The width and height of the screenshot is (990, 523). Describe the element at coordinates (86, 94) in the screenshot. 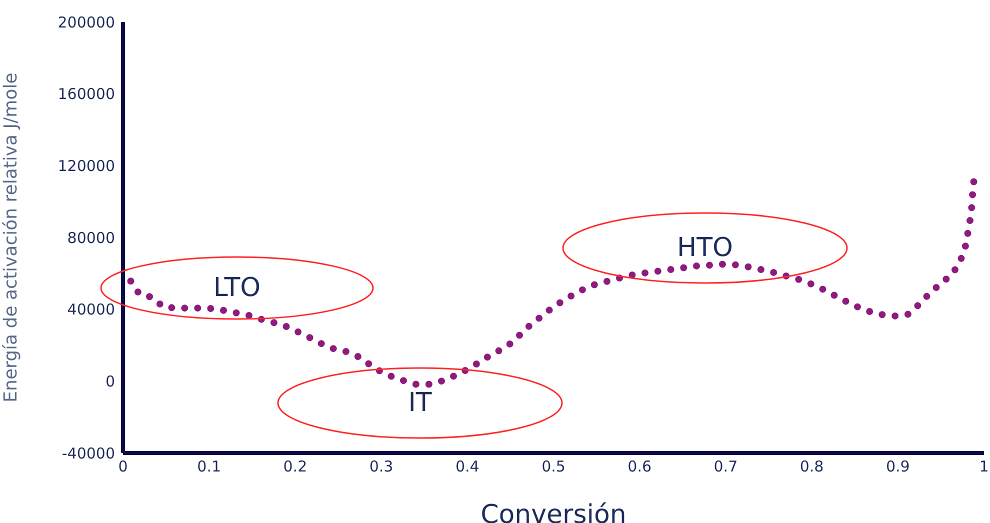

I see `y-tick-label: 160000` at that location.